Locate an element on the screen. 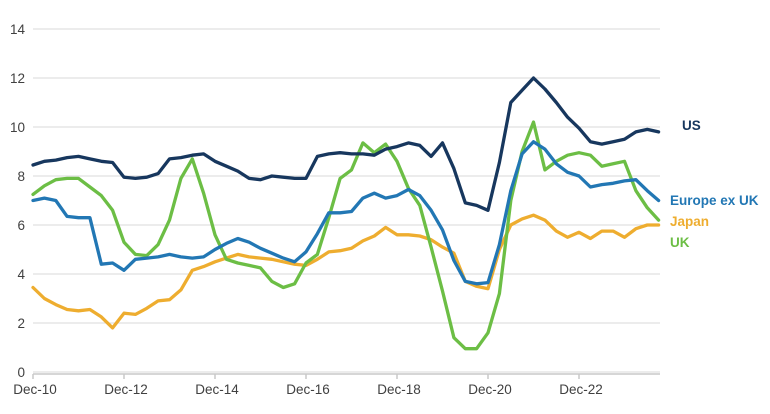 The width and height of the screenshot is (770, 414). legend-label-uk: UK is located at coordinates (680, 242).